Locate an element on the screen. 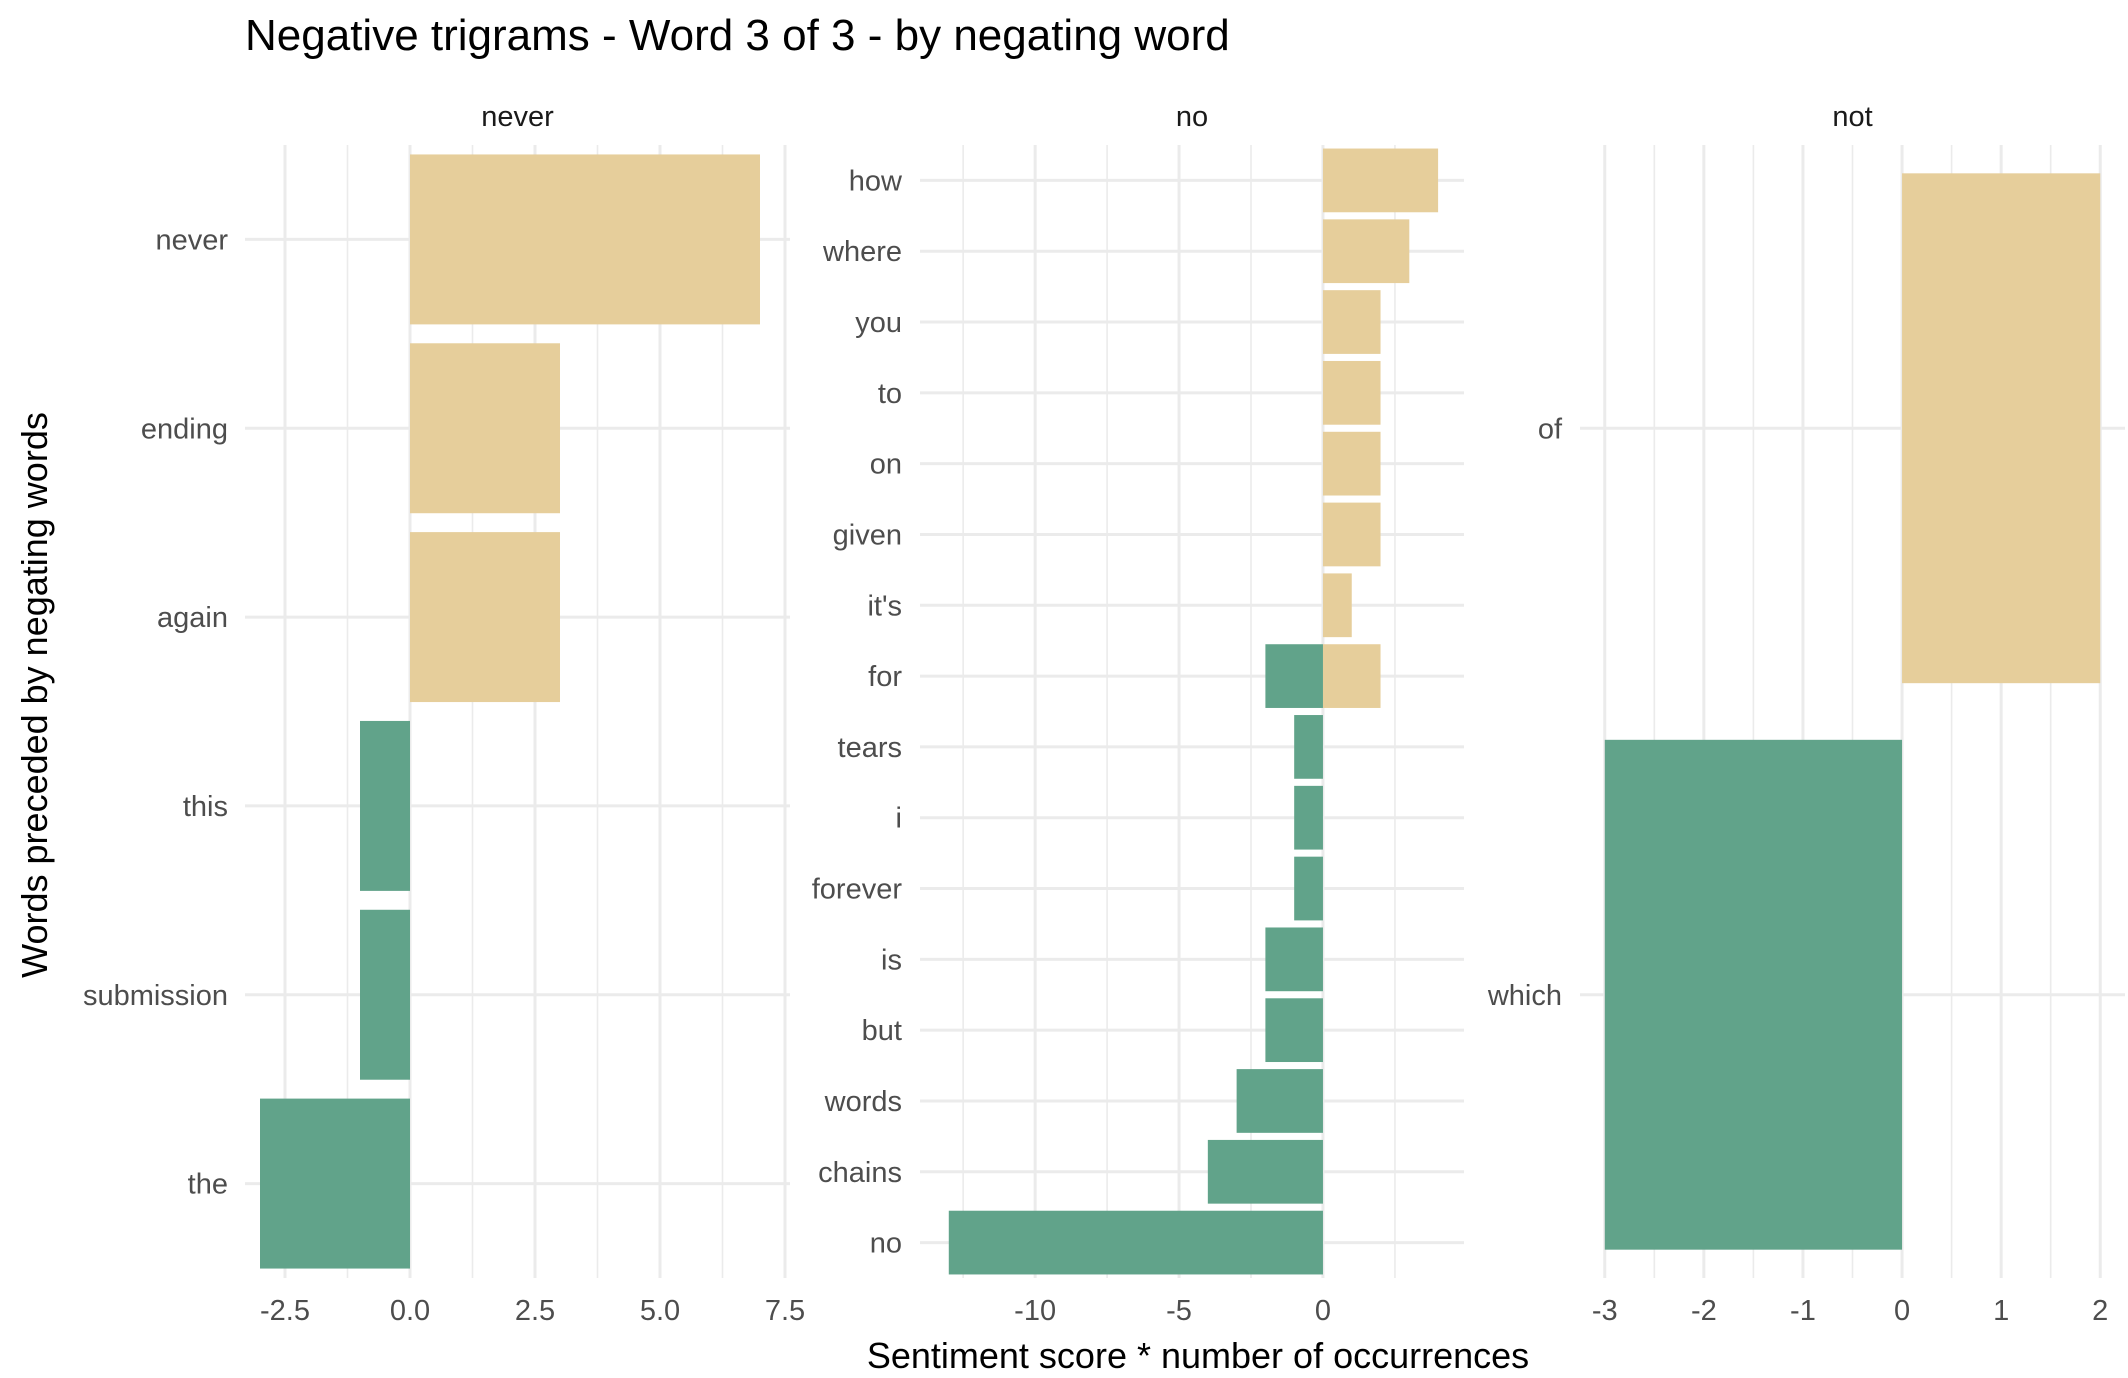 This screenshot has height=1378, width=2128. y-tick-label: for is located at coordinates (885, 677).